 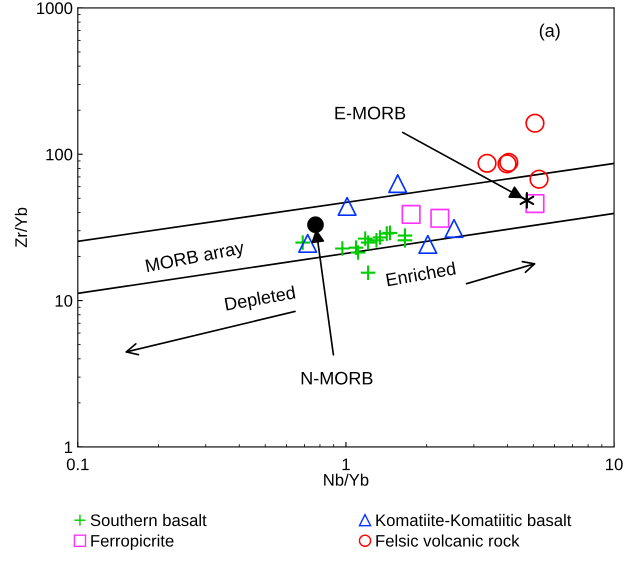 I want to click on y-tick-label: 10, so click(x=64, y=300).